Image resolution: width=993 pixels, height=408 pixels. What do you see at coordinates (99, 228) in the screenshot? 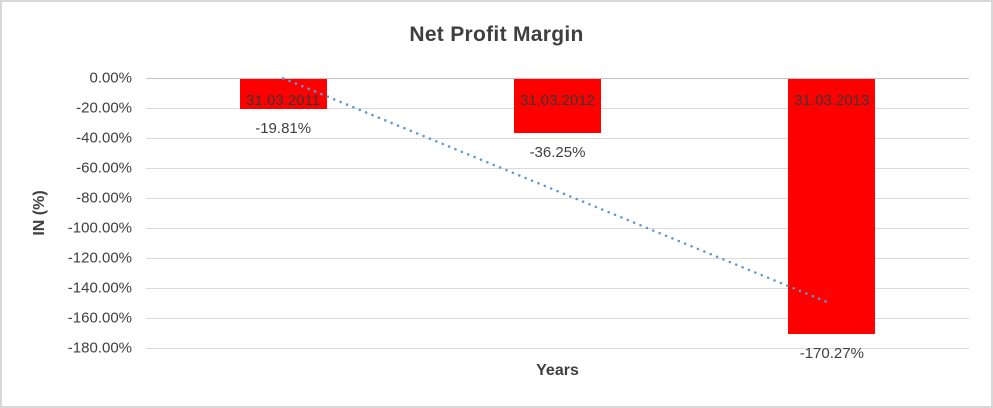
I see `y-tick-label: -100.00%` at bounding box center [99, 228].